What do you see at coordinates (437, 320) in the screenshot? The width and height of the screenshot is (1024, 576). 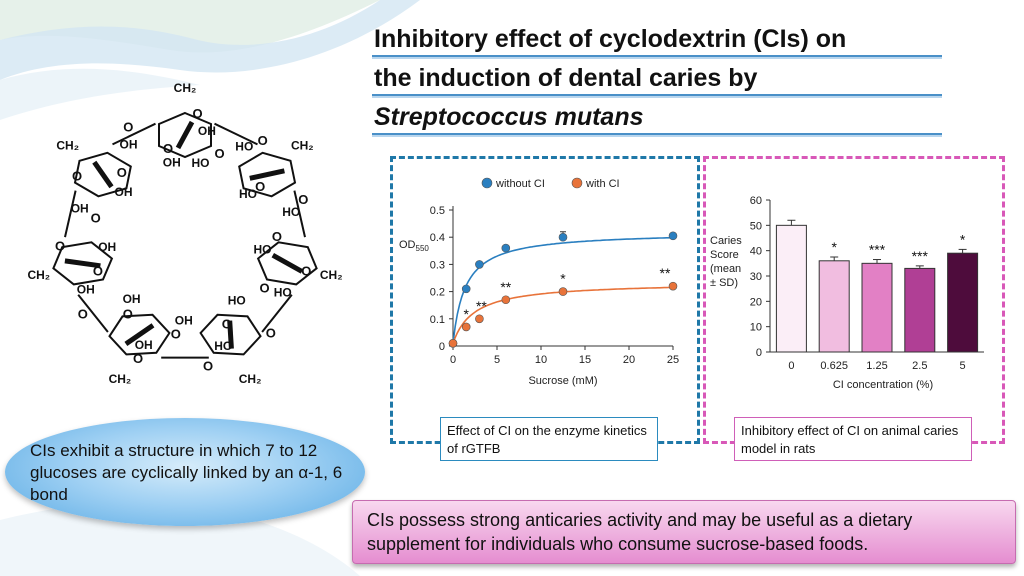 I see `y-tick-label: 0.1` at bounding box center [437, 320].